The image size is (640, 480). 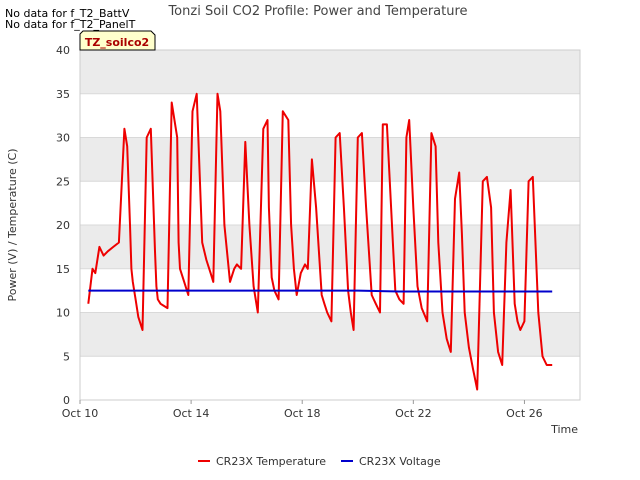 What do you see at coordinates (320, 291) in the screenshot?
I see `series-voltage-line` at bounding box center [320, 291].